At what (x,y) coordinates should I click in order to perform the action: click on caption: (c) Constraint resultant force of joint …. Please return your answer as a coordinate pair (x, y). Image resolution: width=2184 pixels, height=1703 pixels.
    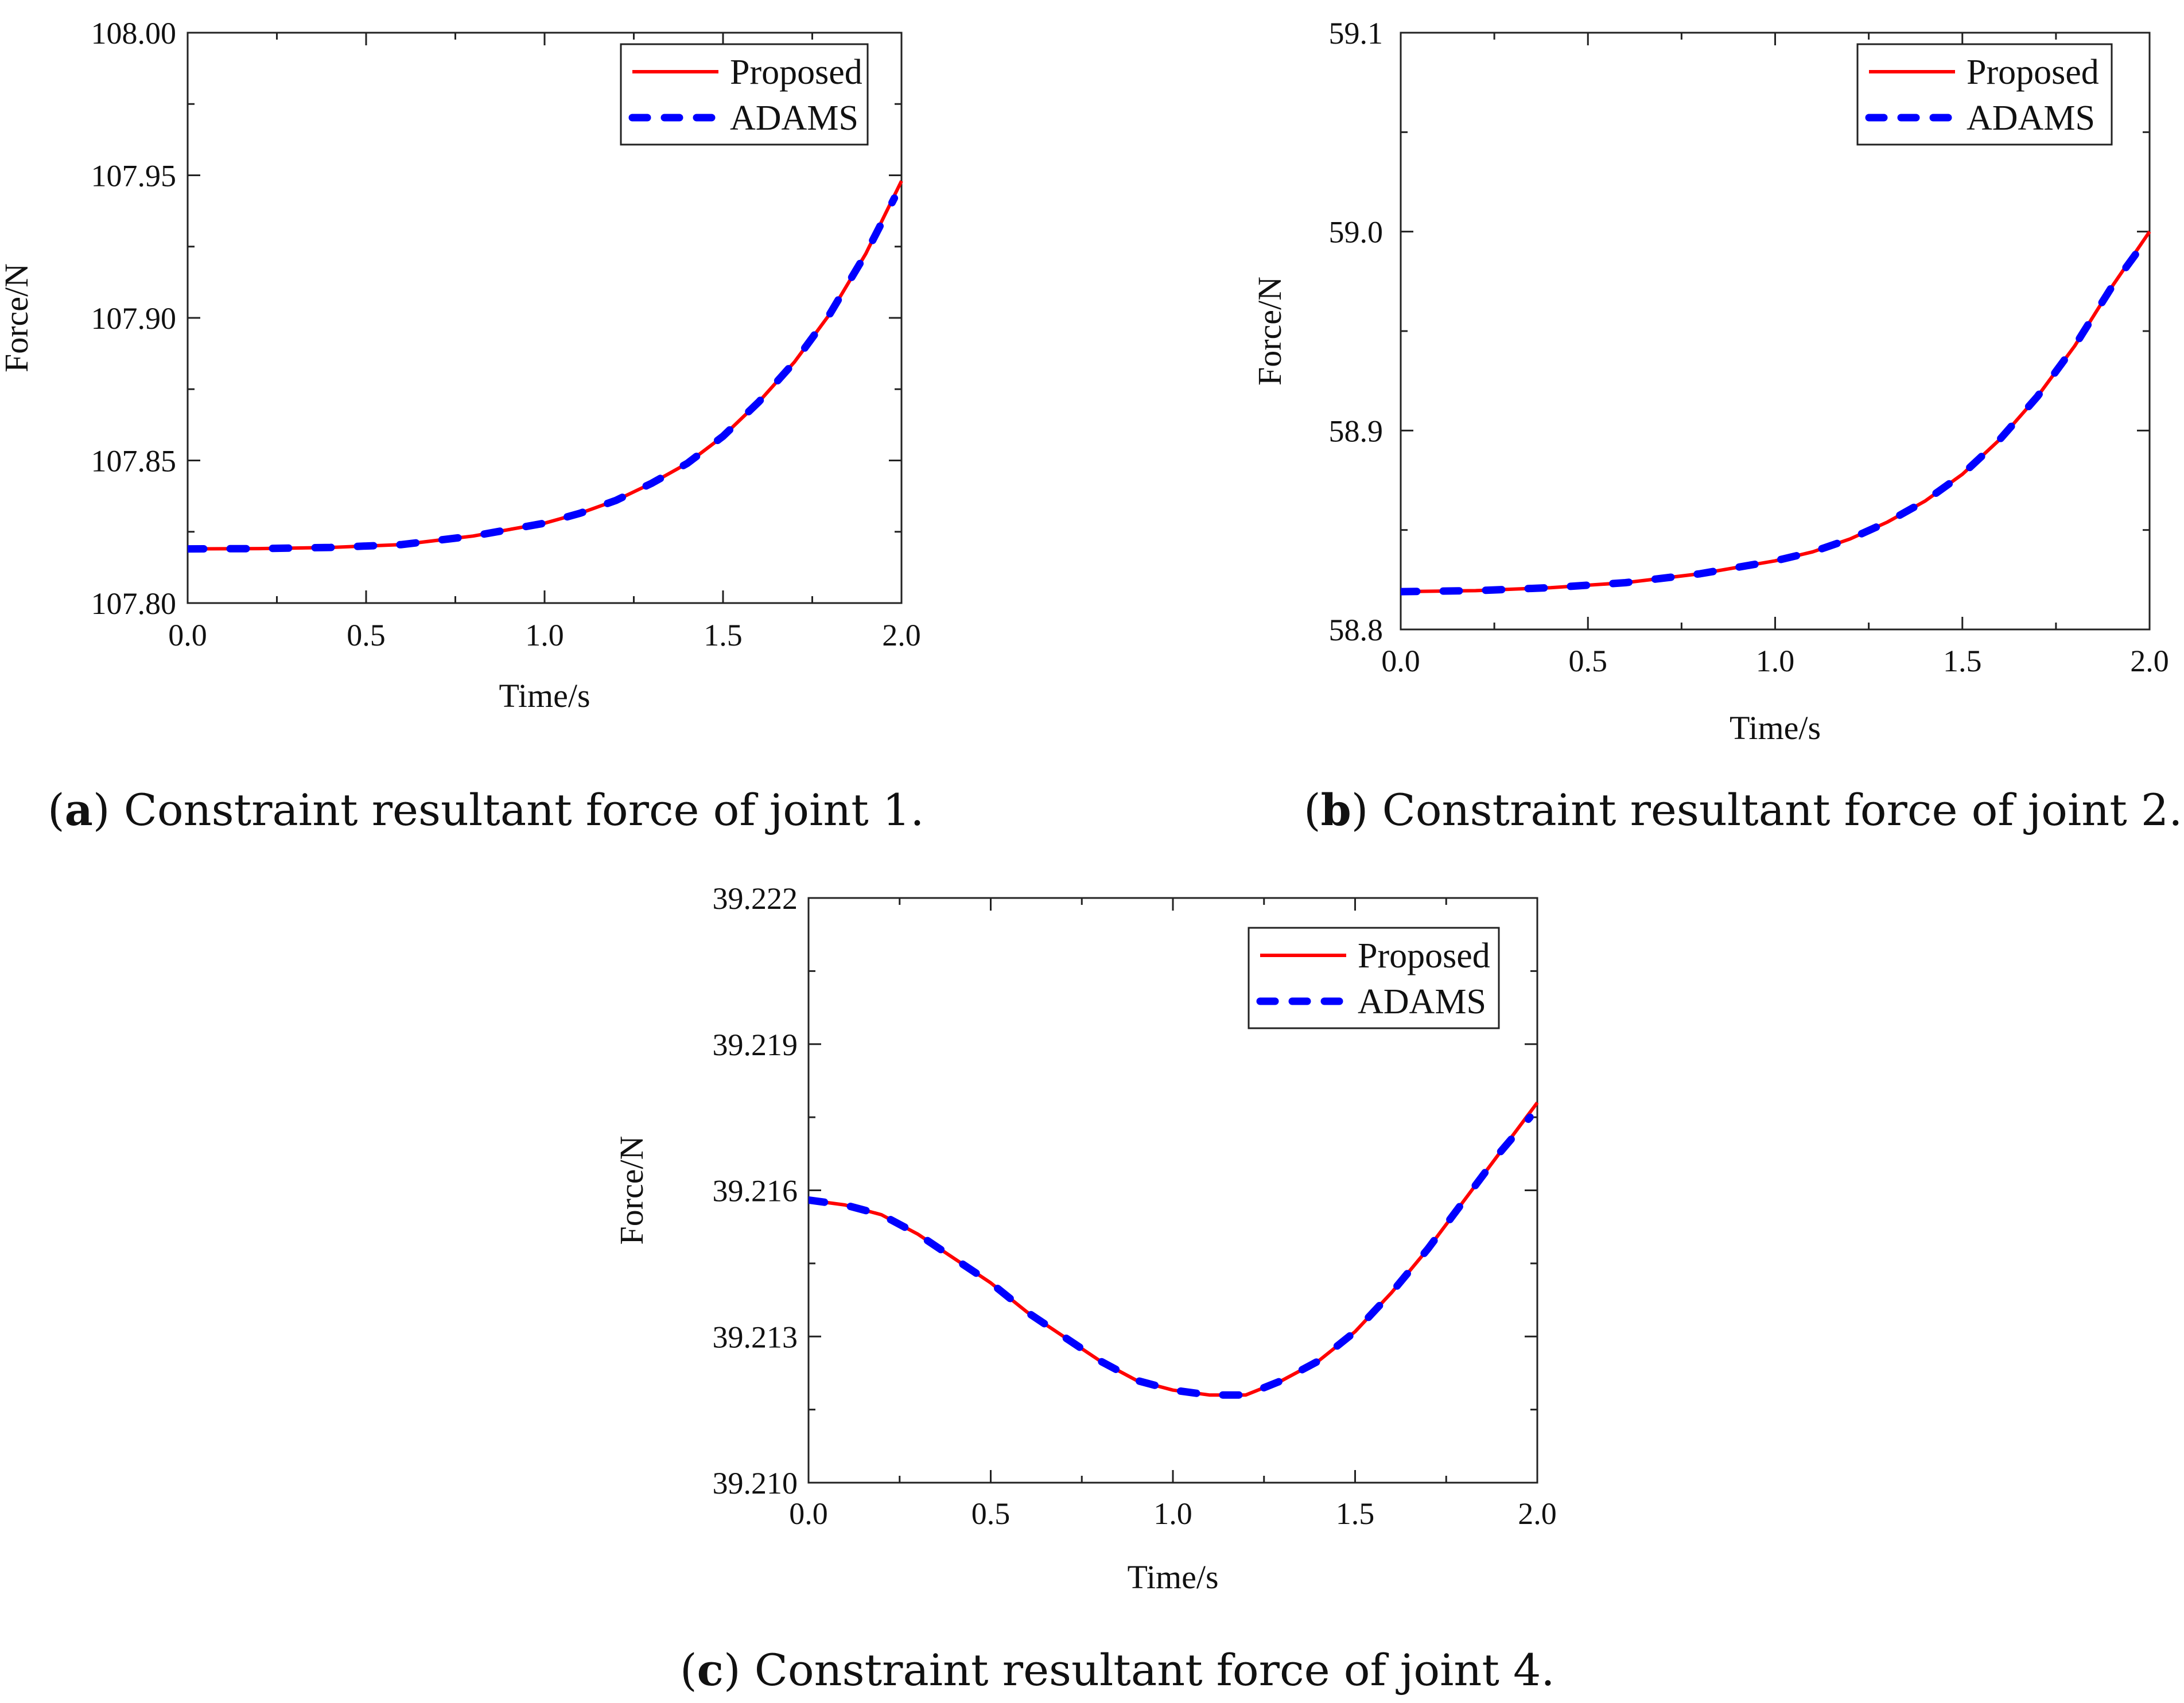
    Looking at the image, I should click on (1117, 1670).